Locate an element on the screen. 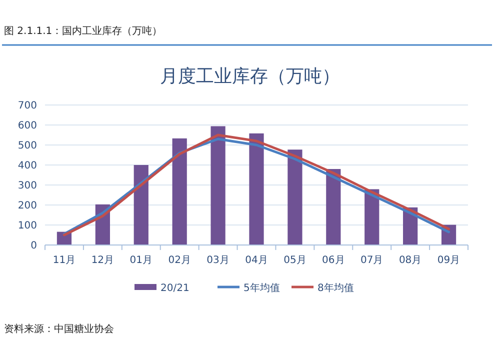 The height and width of the screenshot is (362, 500). chart-title: 月度工业库存（万吨） is located at coordinates (250, 76).